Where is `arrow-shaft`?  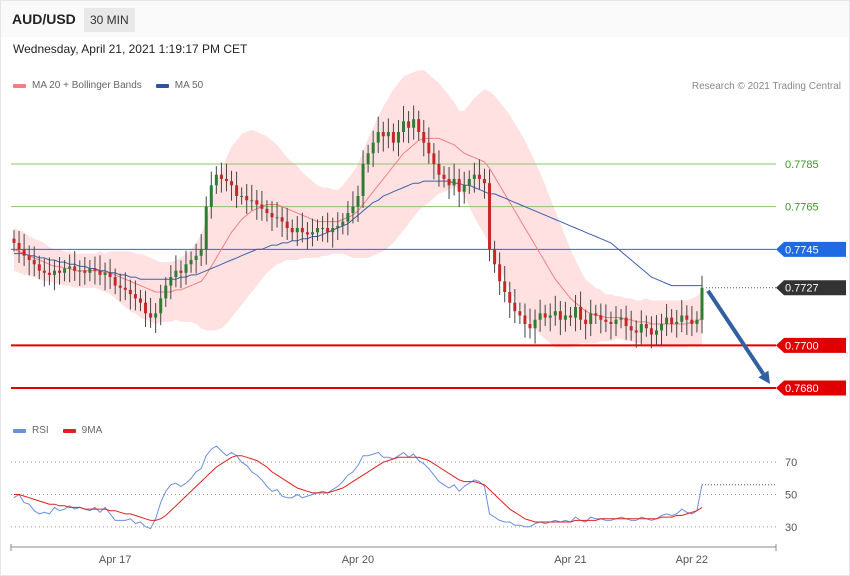
arrow-shaft is located at coordinates (736, 332).